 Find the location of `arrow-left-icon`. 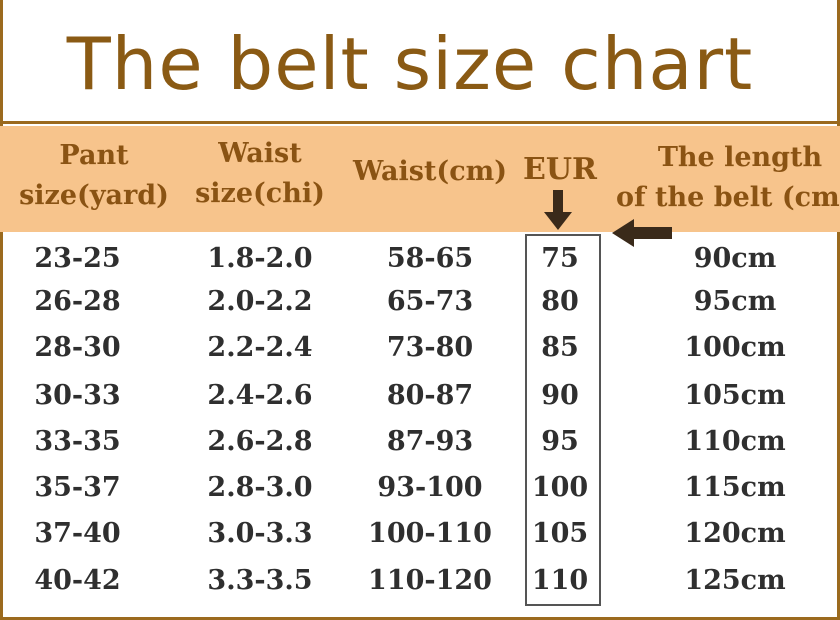

arrow-left-icon is located at coordinates (642, 233).